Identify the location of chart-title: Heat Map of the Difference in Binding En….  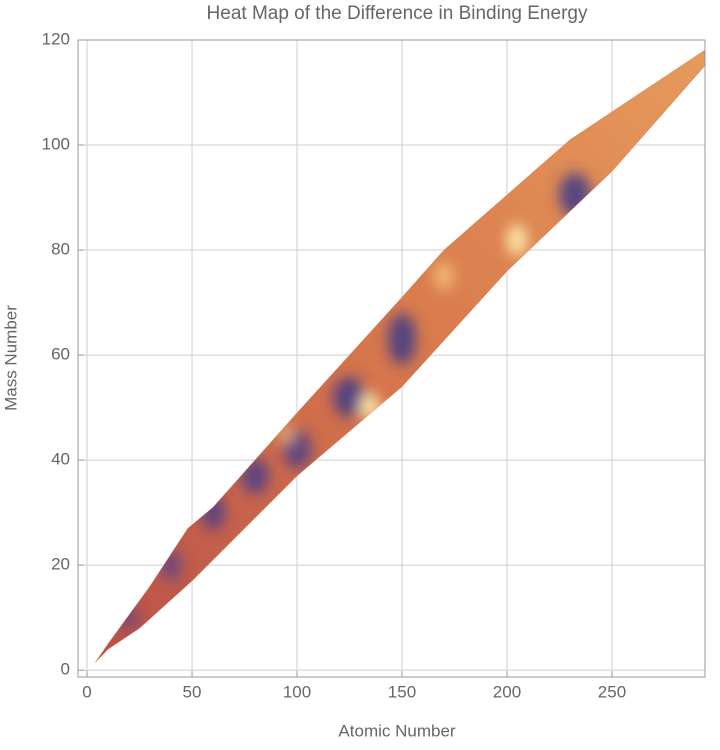
(397, 13).